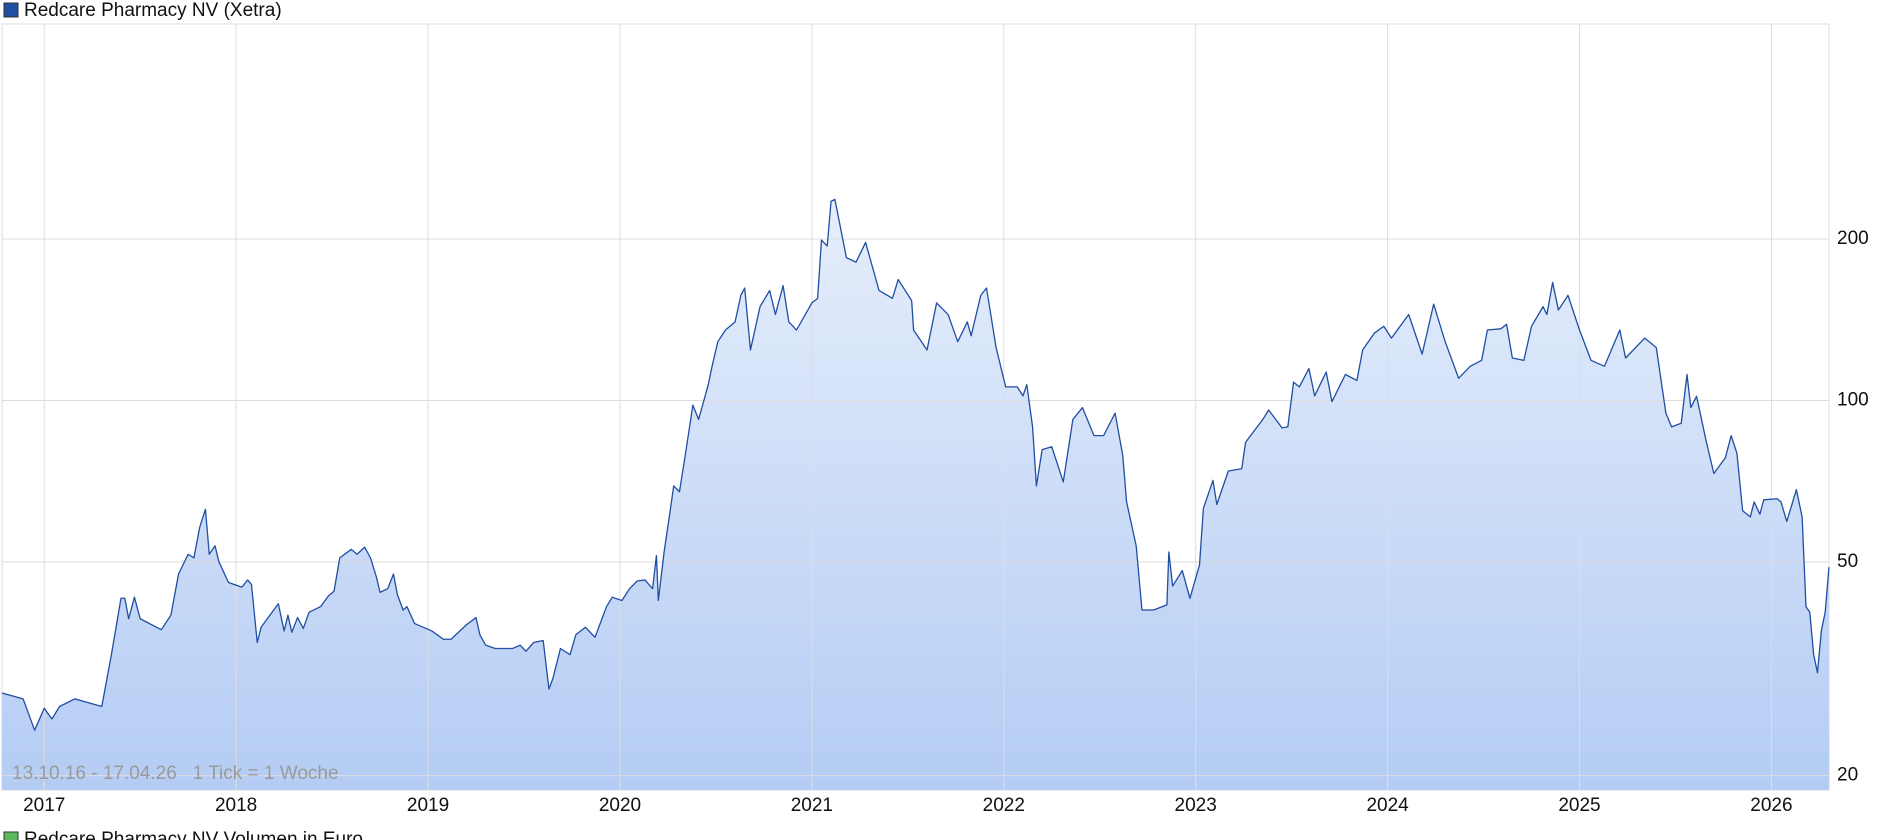 The width and height of the screenshot is (1880, 840). I want to click on x-tick-label: 2022, so click(1004, 805).